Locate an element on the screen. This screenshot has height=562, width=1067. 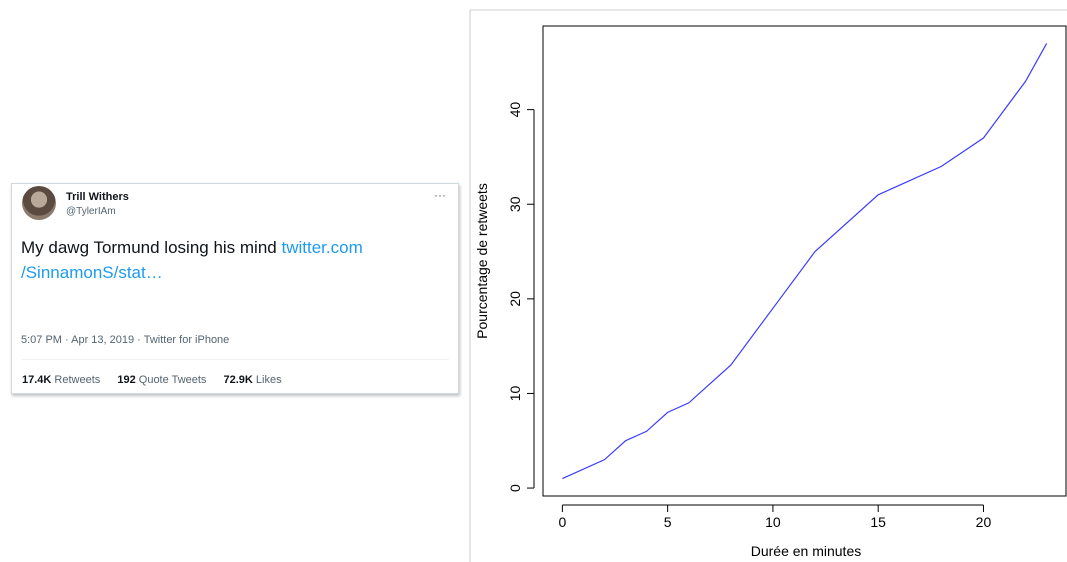
link: twitter.com is located at coordinates (322, 247).